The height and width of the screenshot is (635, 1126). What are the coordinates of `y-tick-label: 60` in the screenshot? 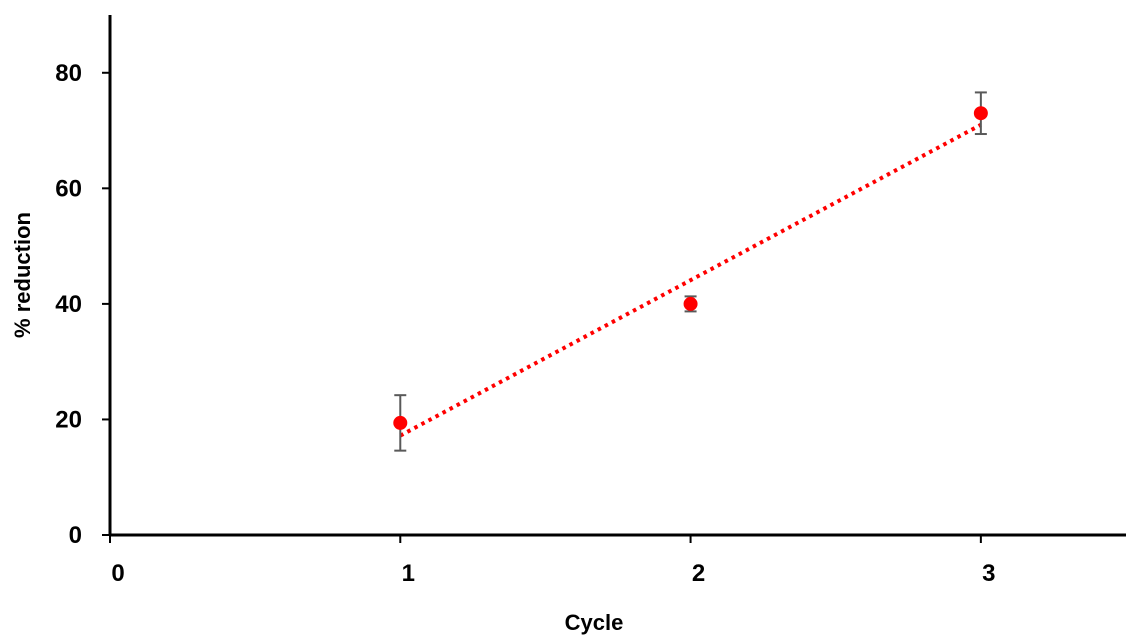 It's located at (68, 188).